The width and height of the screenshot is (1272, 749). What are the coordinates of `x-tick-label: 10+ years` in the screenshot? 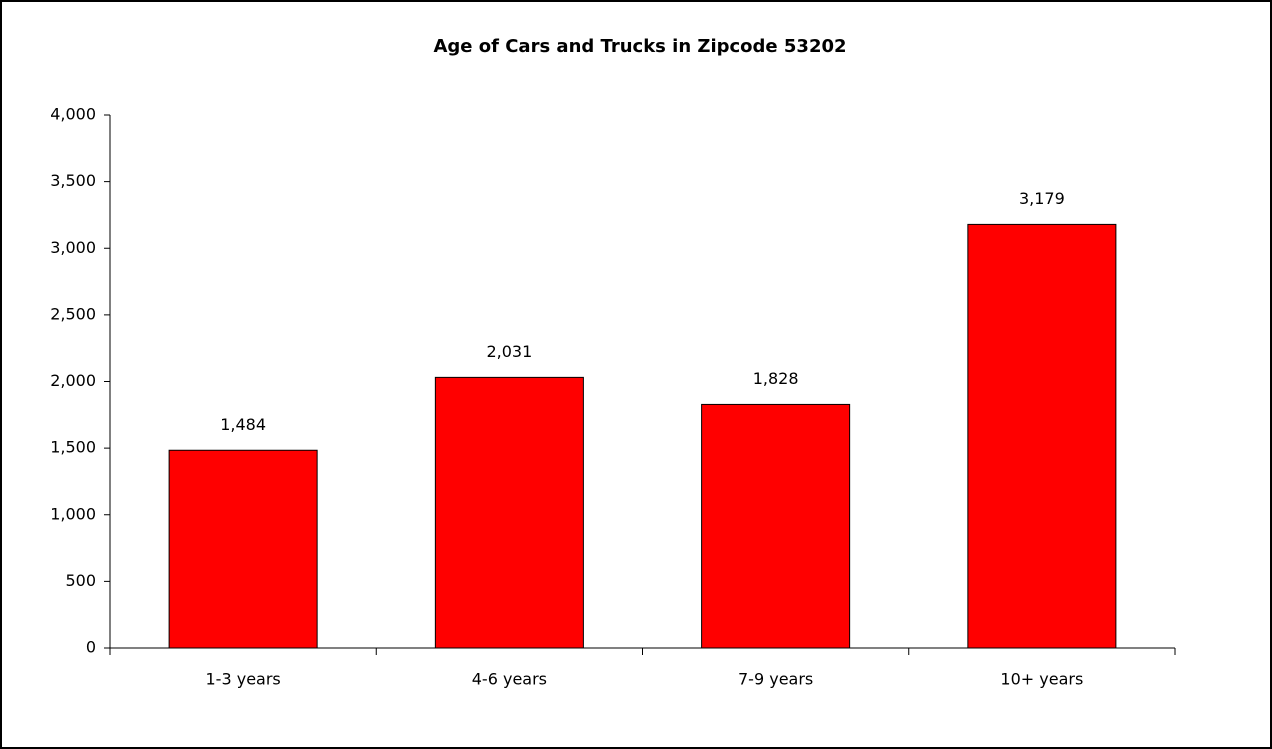 It's located at (1041, 679).